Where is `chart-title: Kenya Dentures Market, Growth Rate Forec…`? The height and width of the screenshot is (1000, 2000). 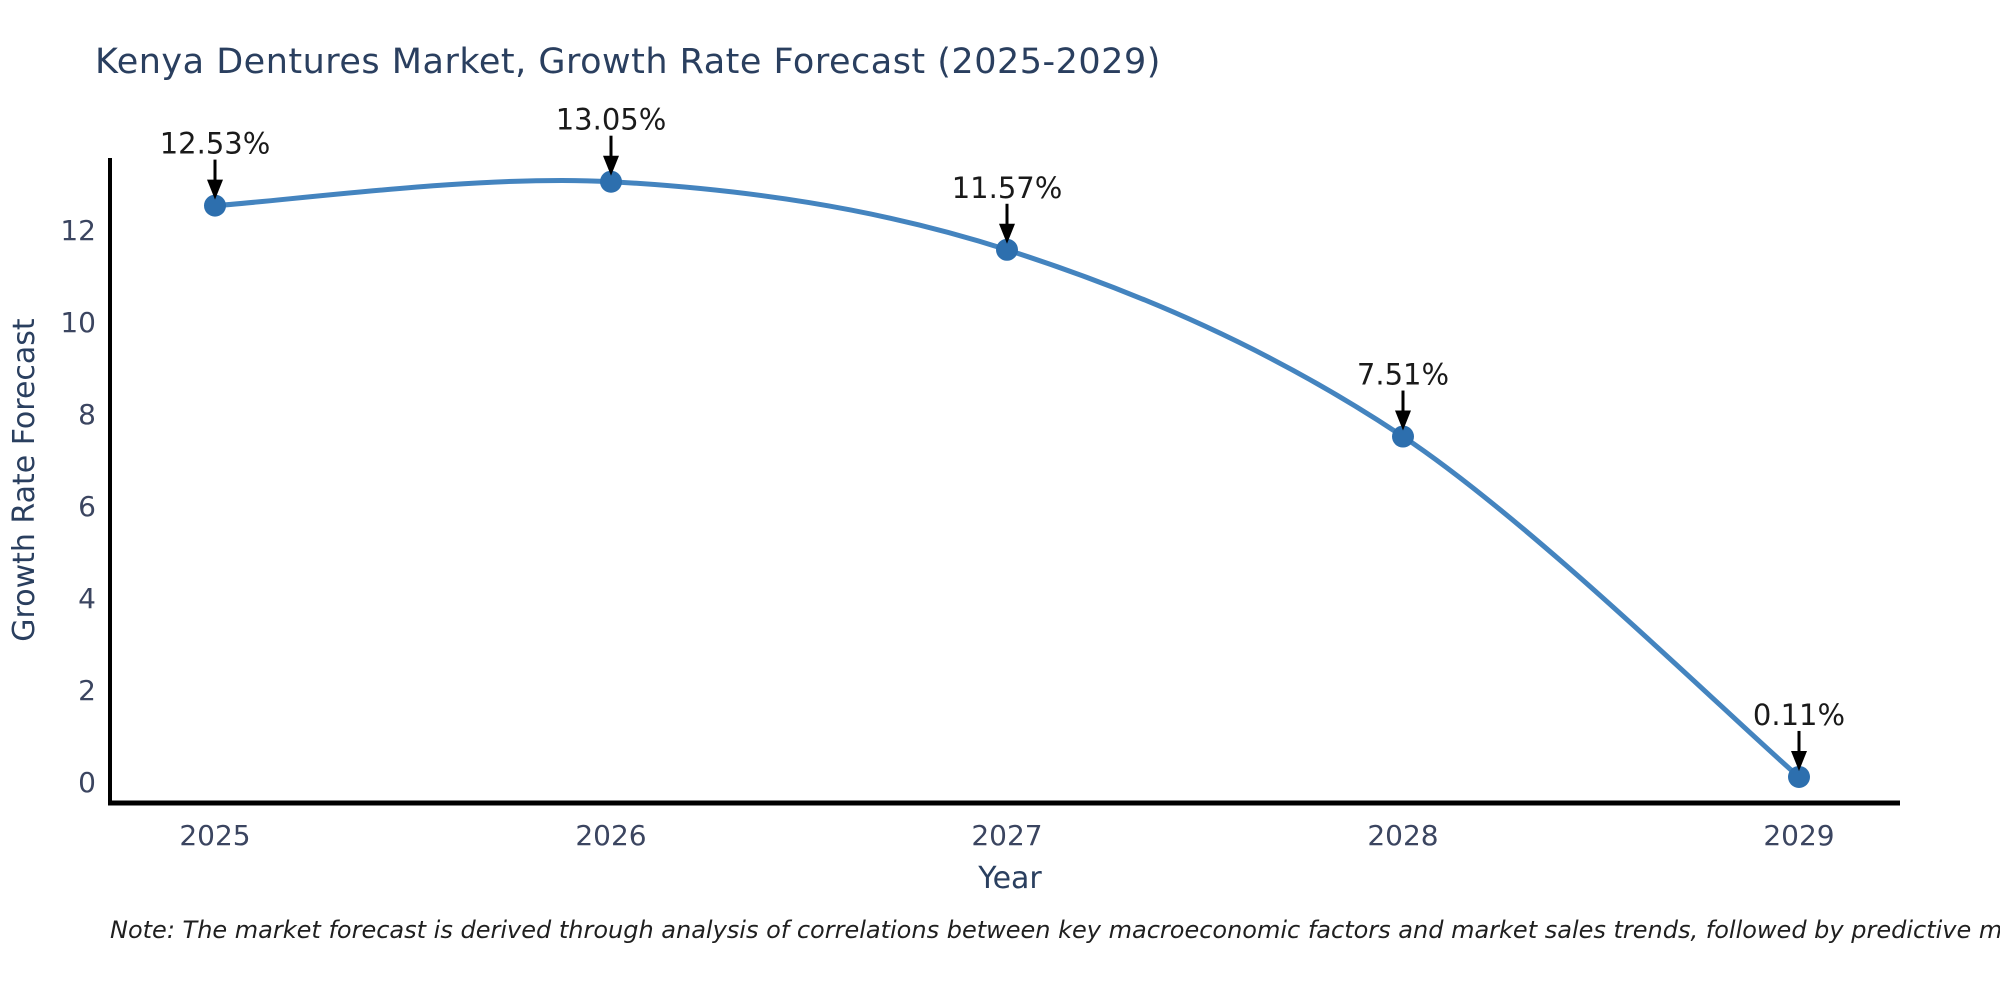
chart-title: Kenya Dentures Market, Growth Rate Forec… is located at coordinates (628, 62).